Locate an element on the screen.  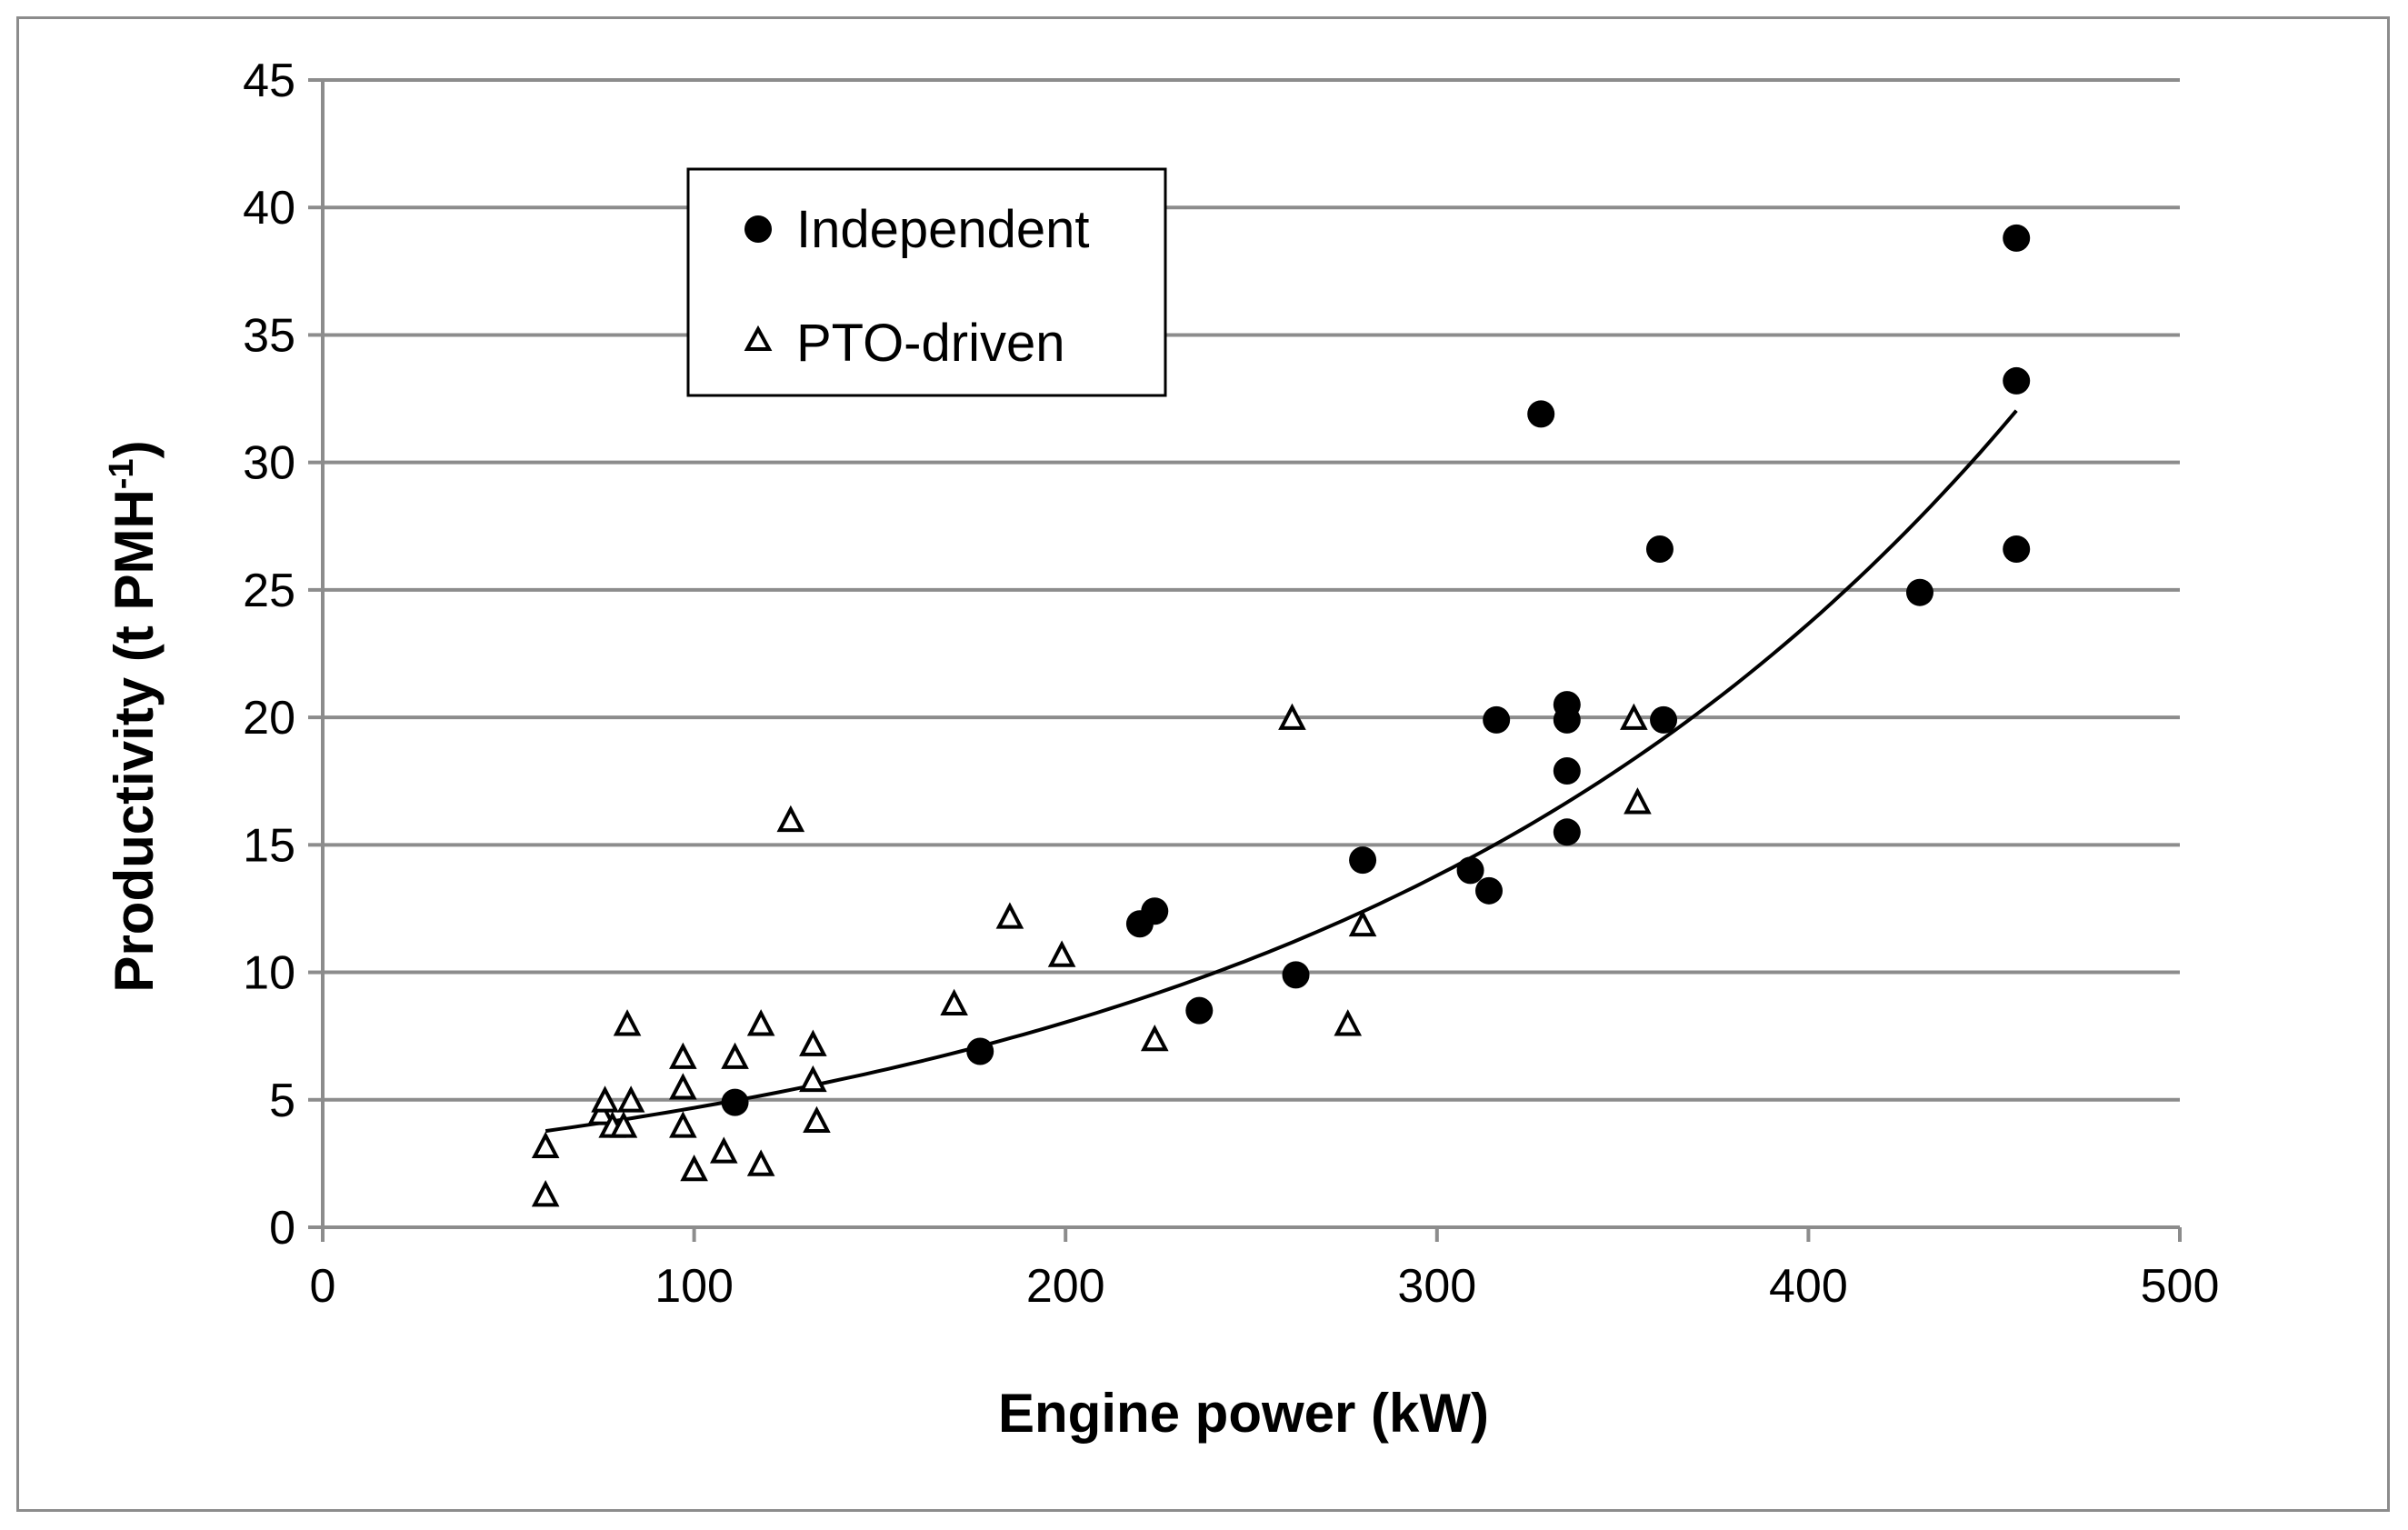
x-tick-label-400: 400 is located at coordinates (1808, 1286).